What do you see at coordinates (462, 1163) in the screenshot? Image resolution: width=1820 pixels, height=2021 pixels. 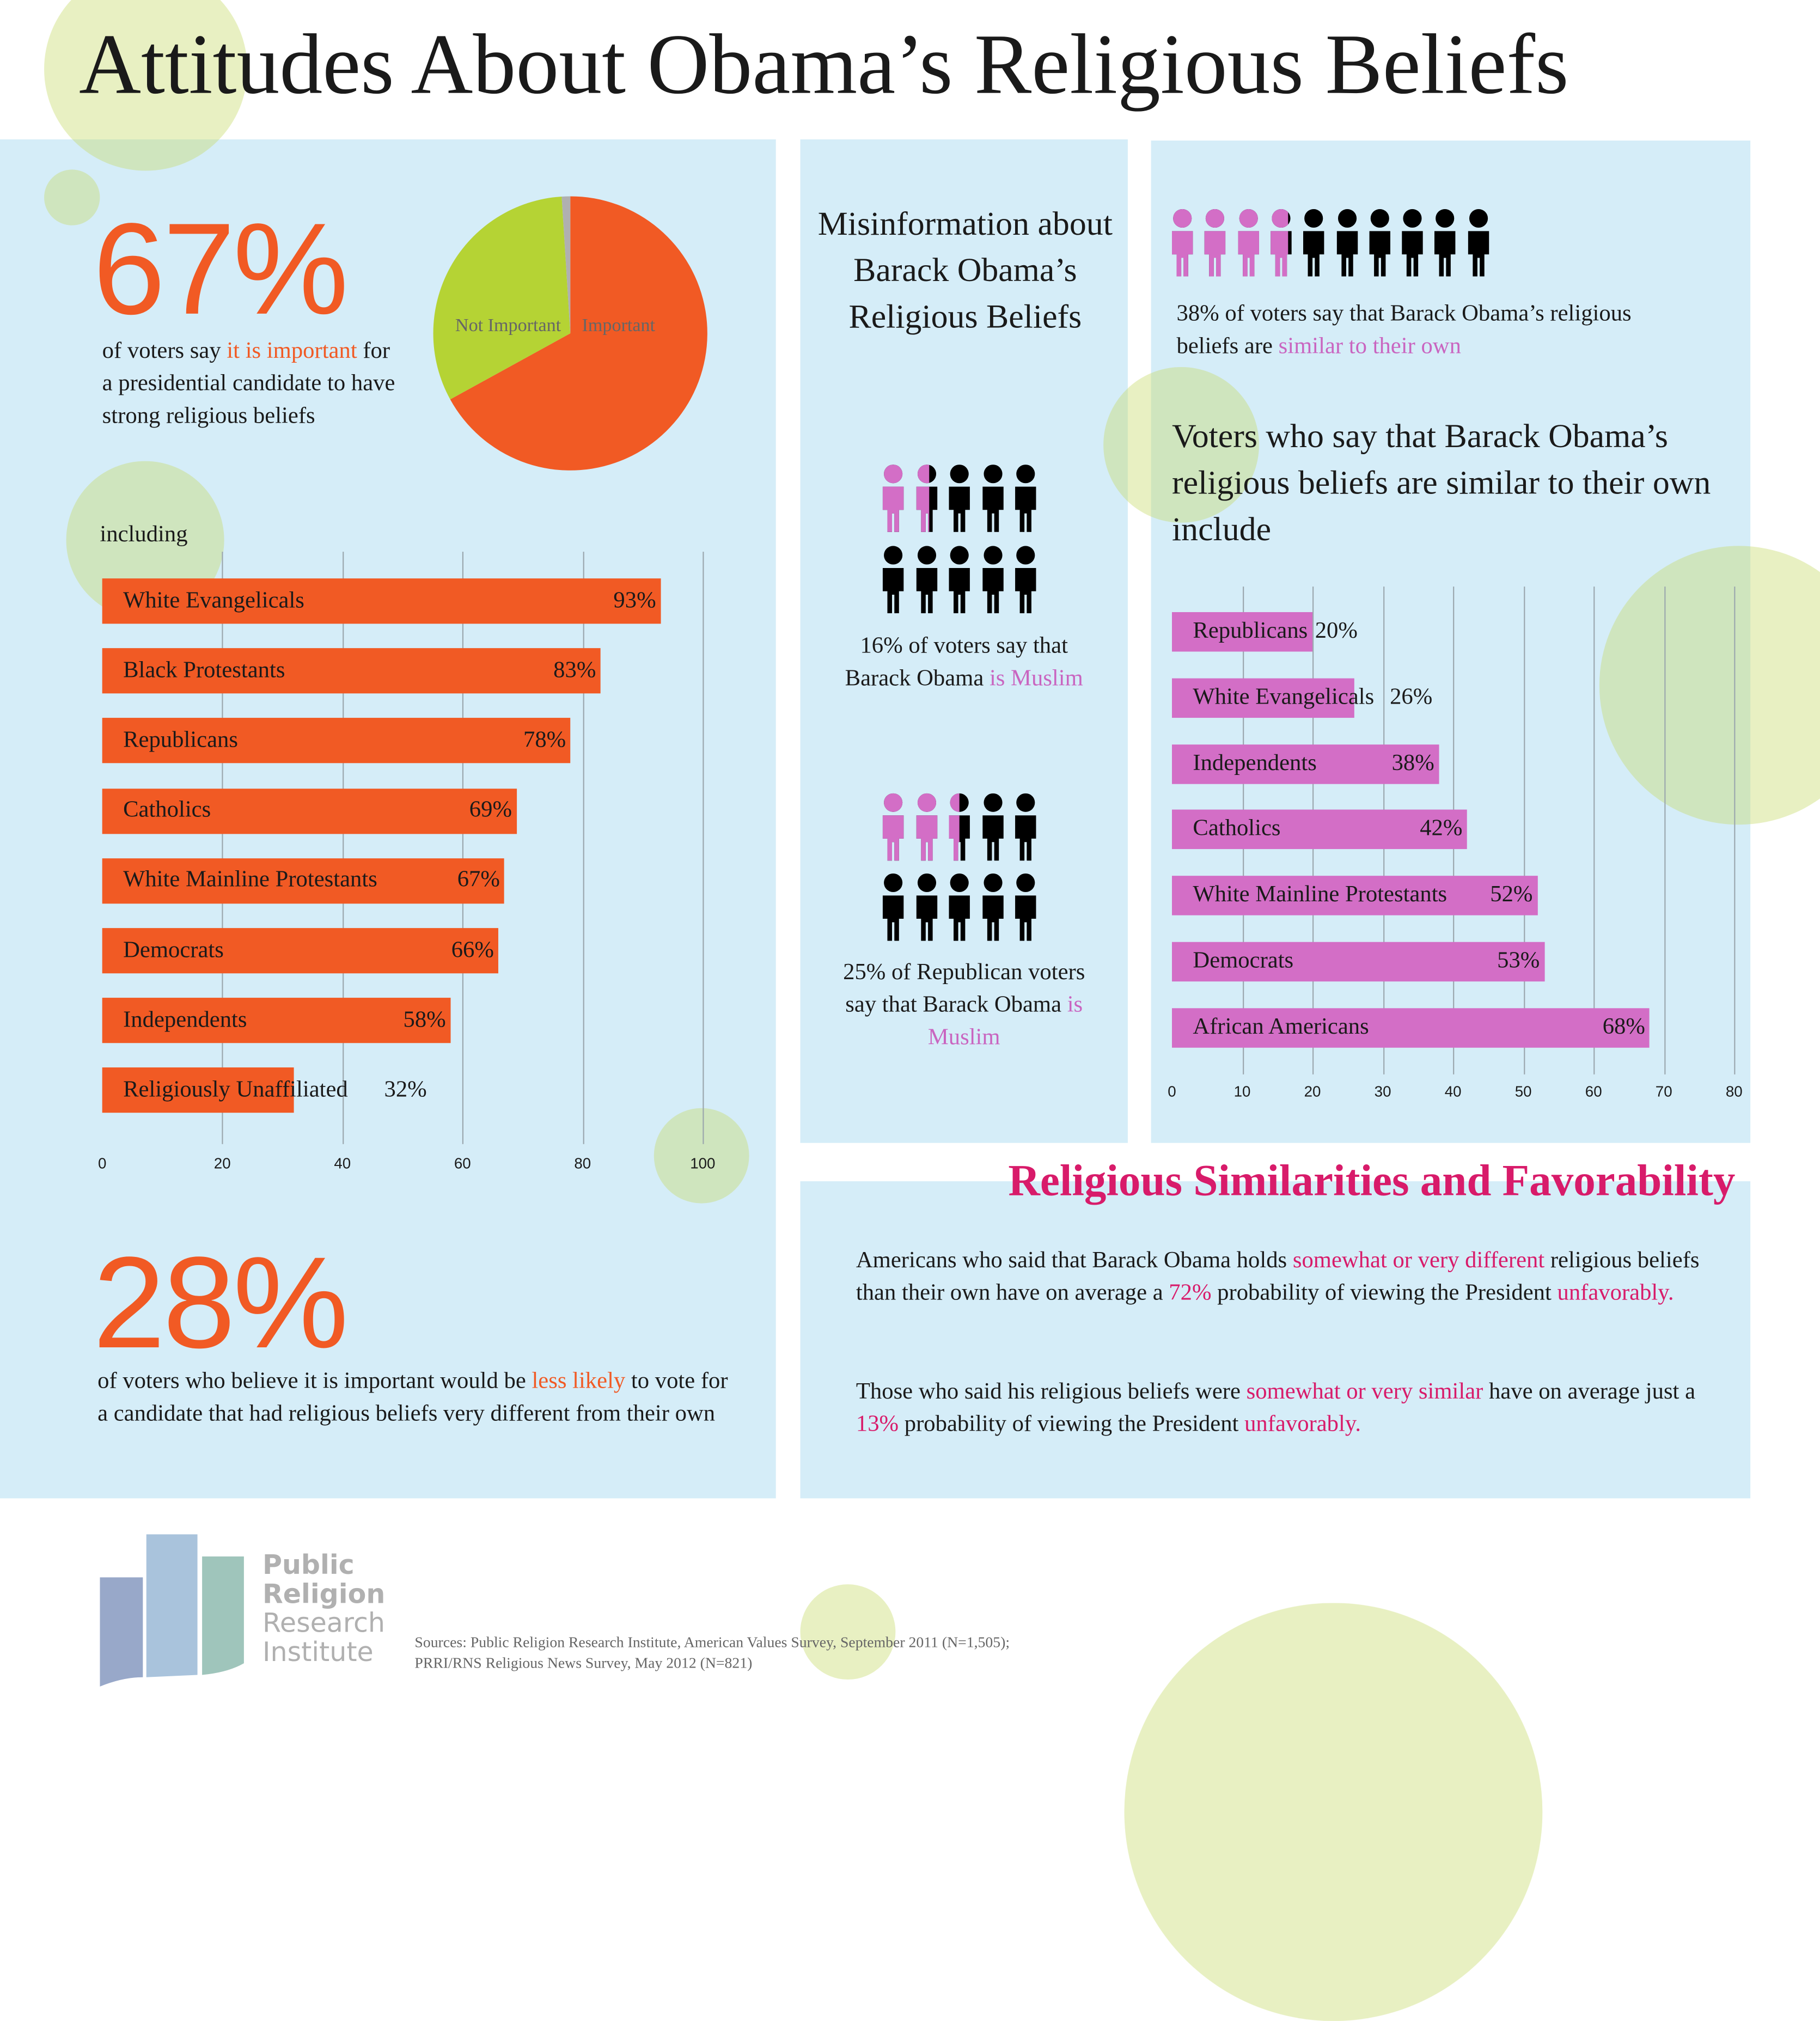 I see `x-tick-label: 60` at bounding box center [462, 1163].